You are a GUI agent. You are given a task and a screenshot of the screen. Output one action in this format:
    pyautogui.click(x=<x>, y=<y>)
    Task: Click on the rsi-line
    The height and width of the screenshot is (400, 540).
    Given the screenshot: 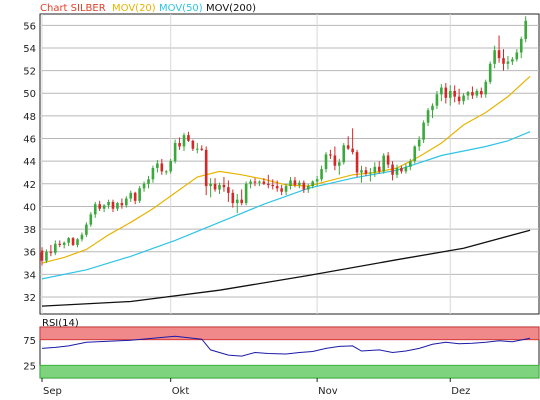 What is the action you would take?
    pyautogui.click(x=286, y=346)
    